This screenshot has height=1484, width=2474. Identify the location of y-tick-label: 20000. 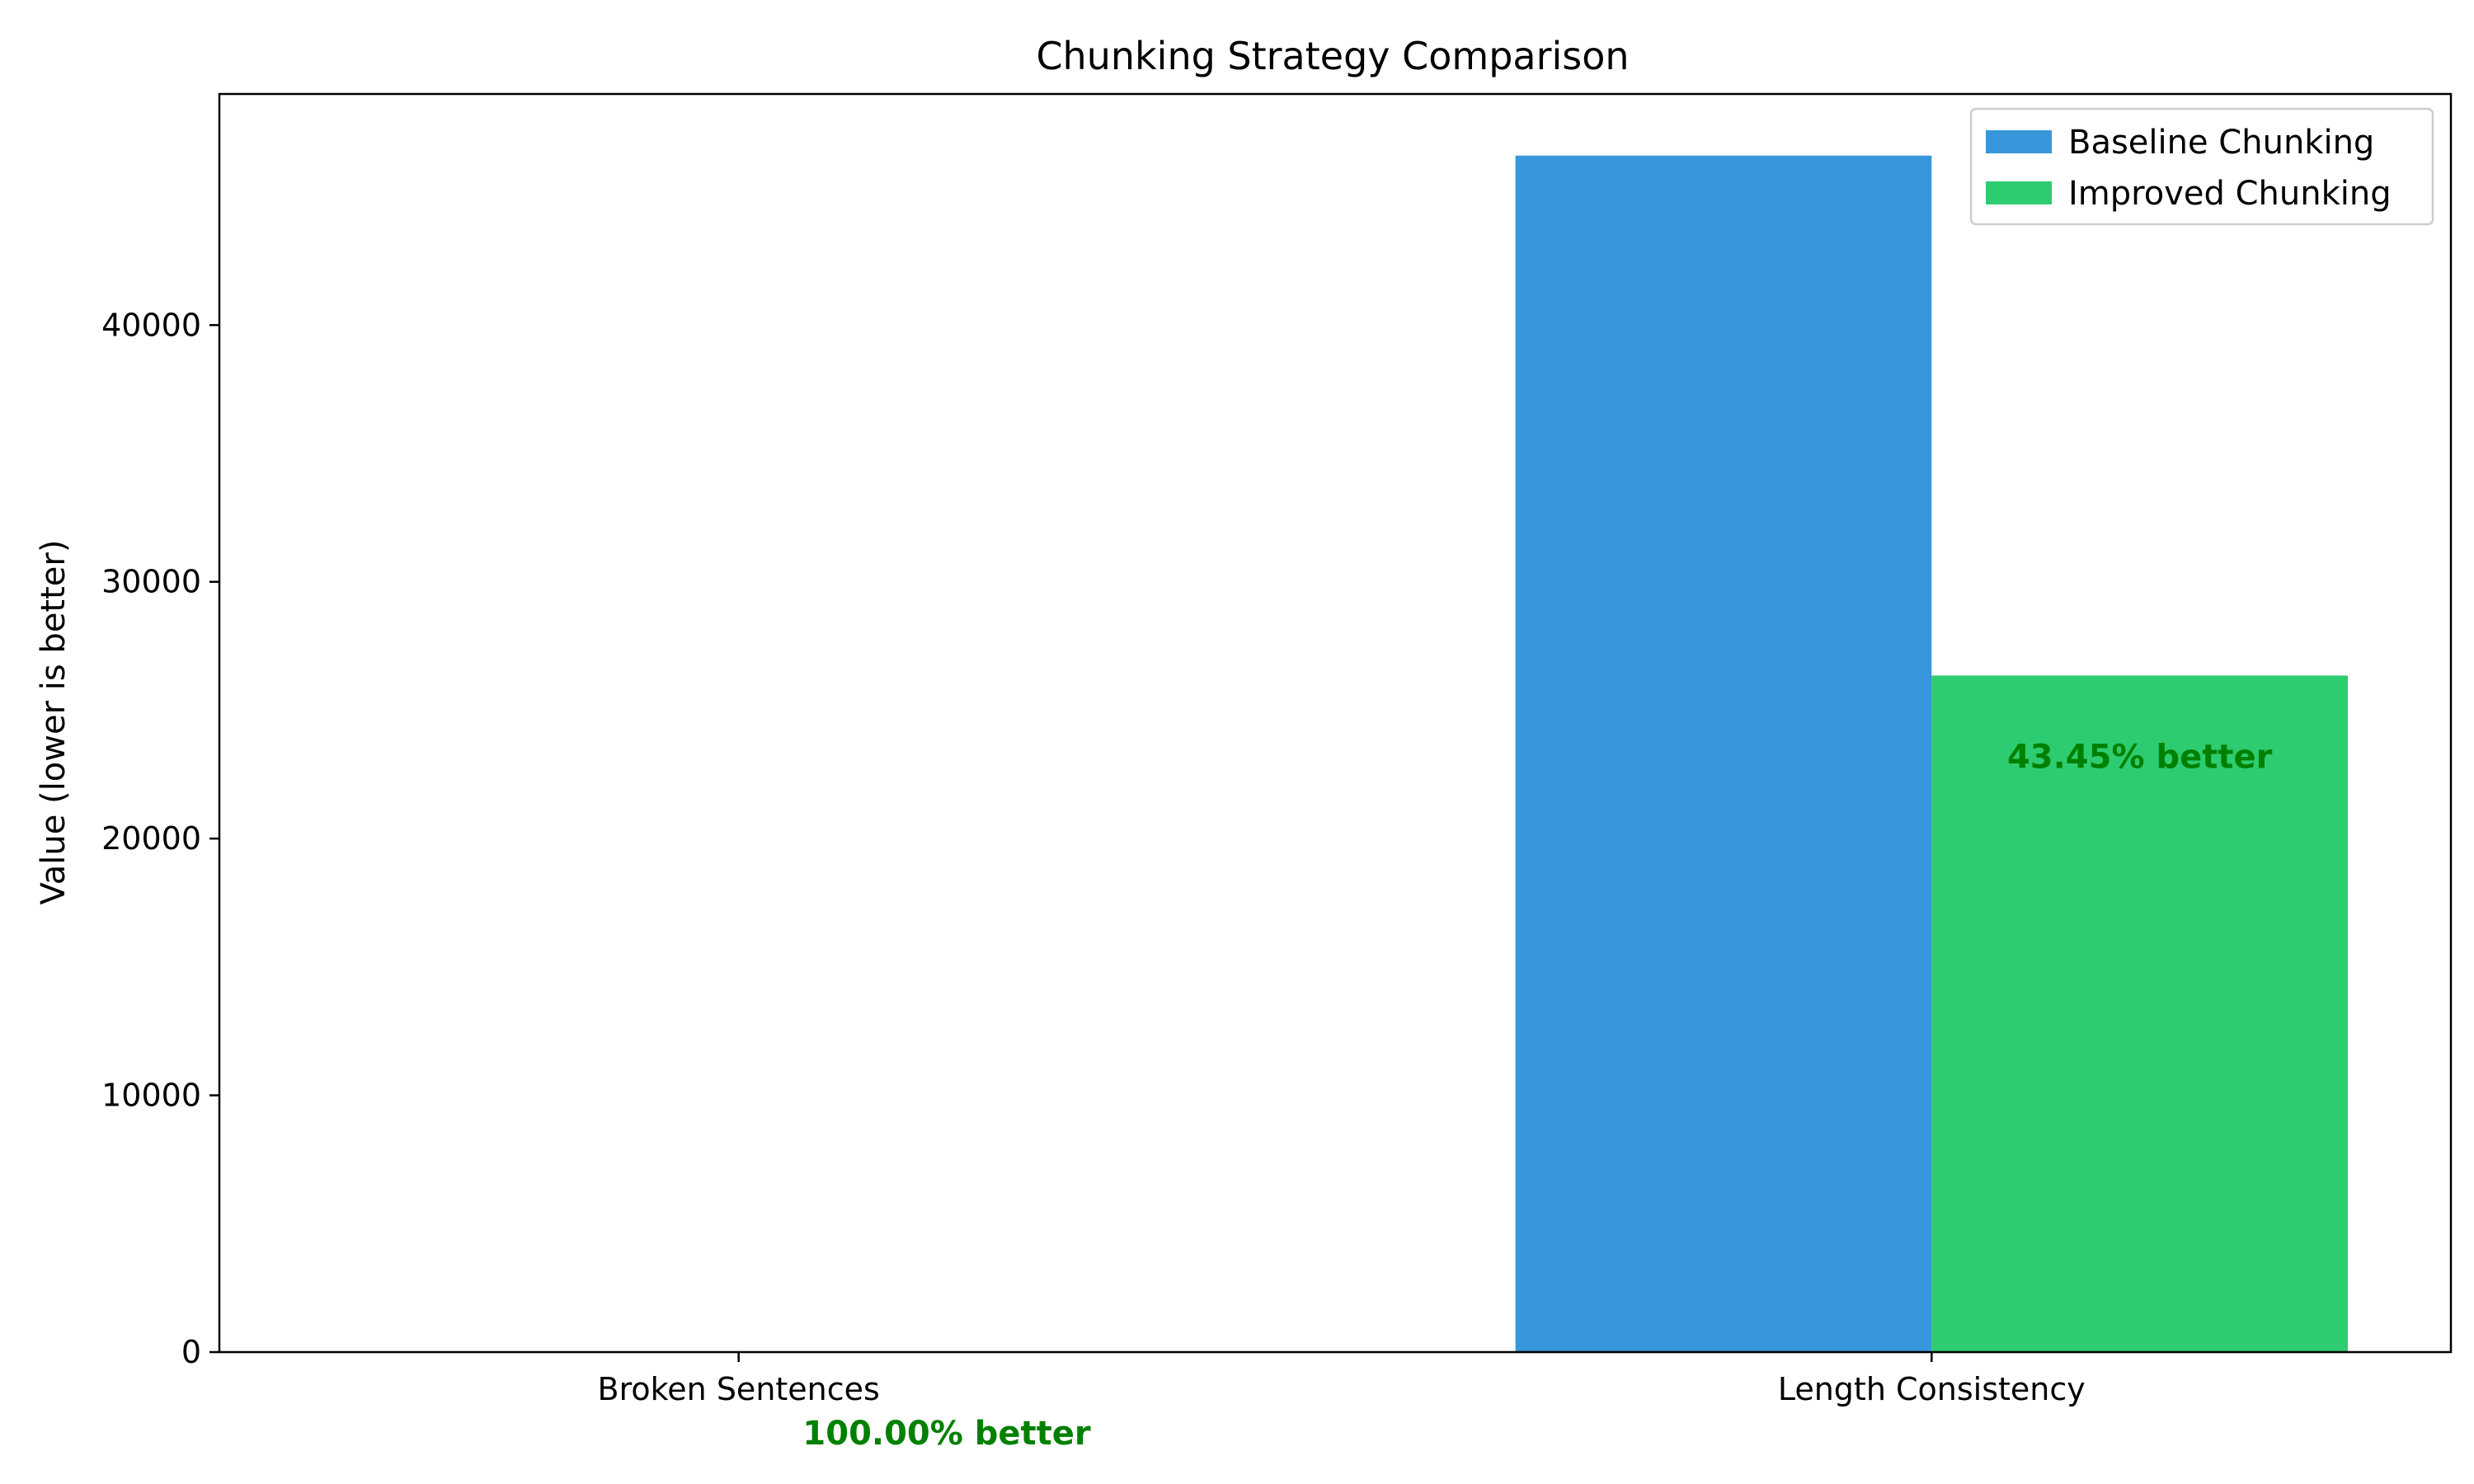
(151, 838).